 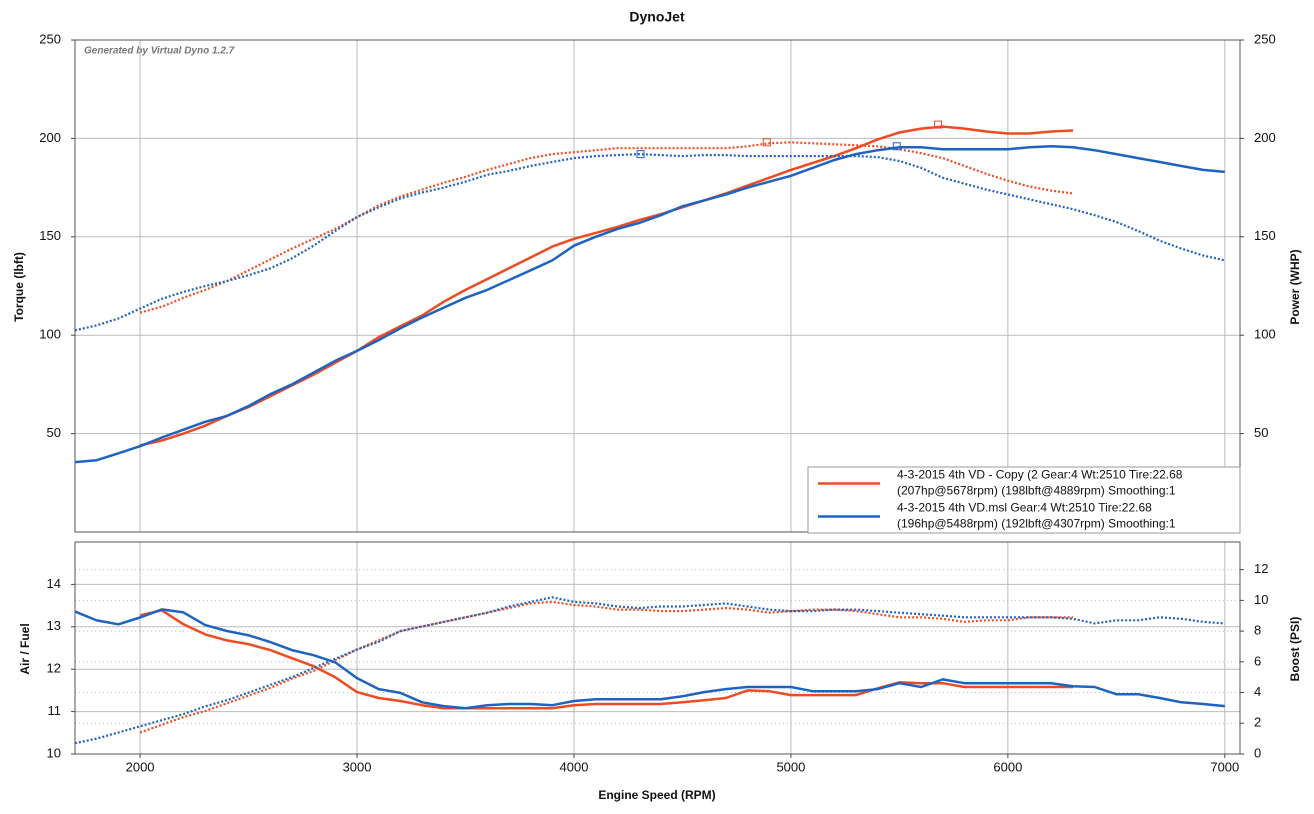 I want to click on y-tick-label: 10, so click(x=54, y=752).